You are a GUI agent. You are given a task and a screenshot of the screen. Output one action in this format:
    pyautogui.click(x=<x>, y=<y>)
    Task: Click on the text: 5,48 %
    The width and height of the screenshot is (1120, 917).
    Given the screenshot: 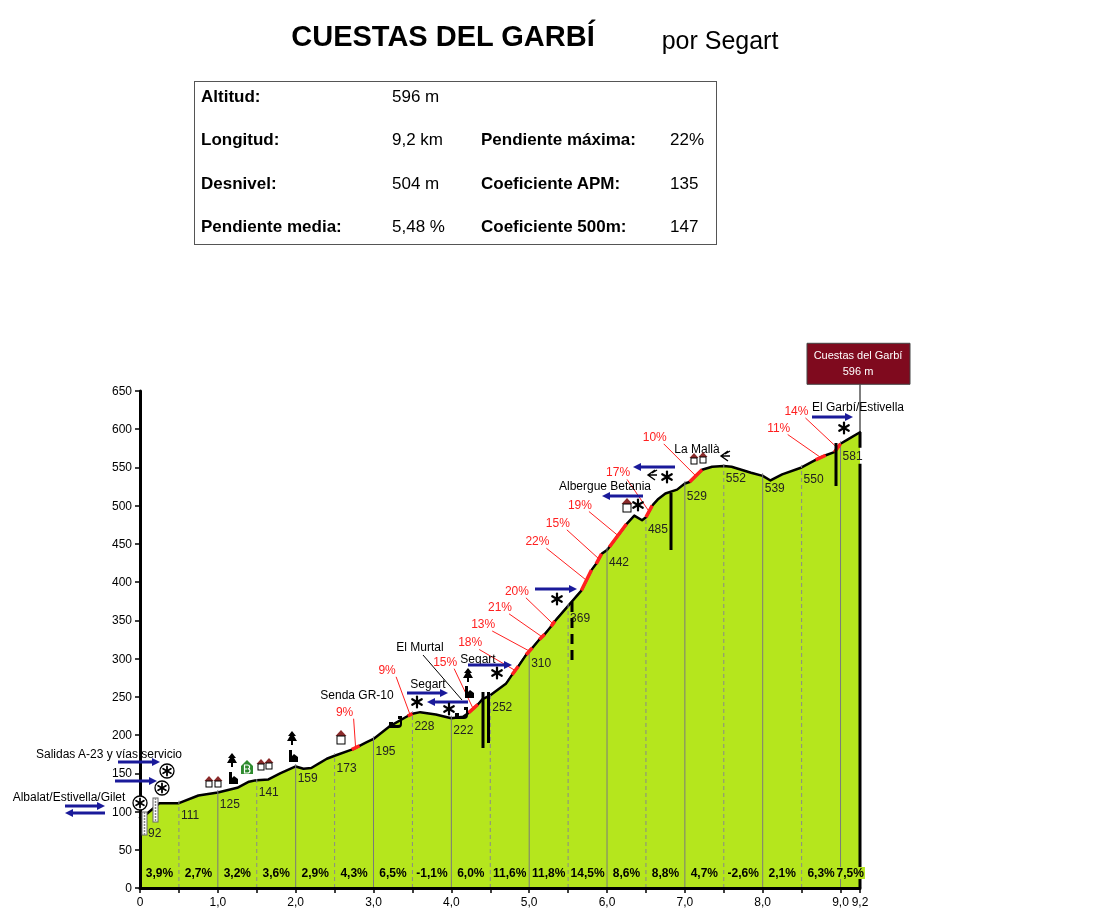 What is the action you would take?
    pyautogui.click(x=418, y=227)
    